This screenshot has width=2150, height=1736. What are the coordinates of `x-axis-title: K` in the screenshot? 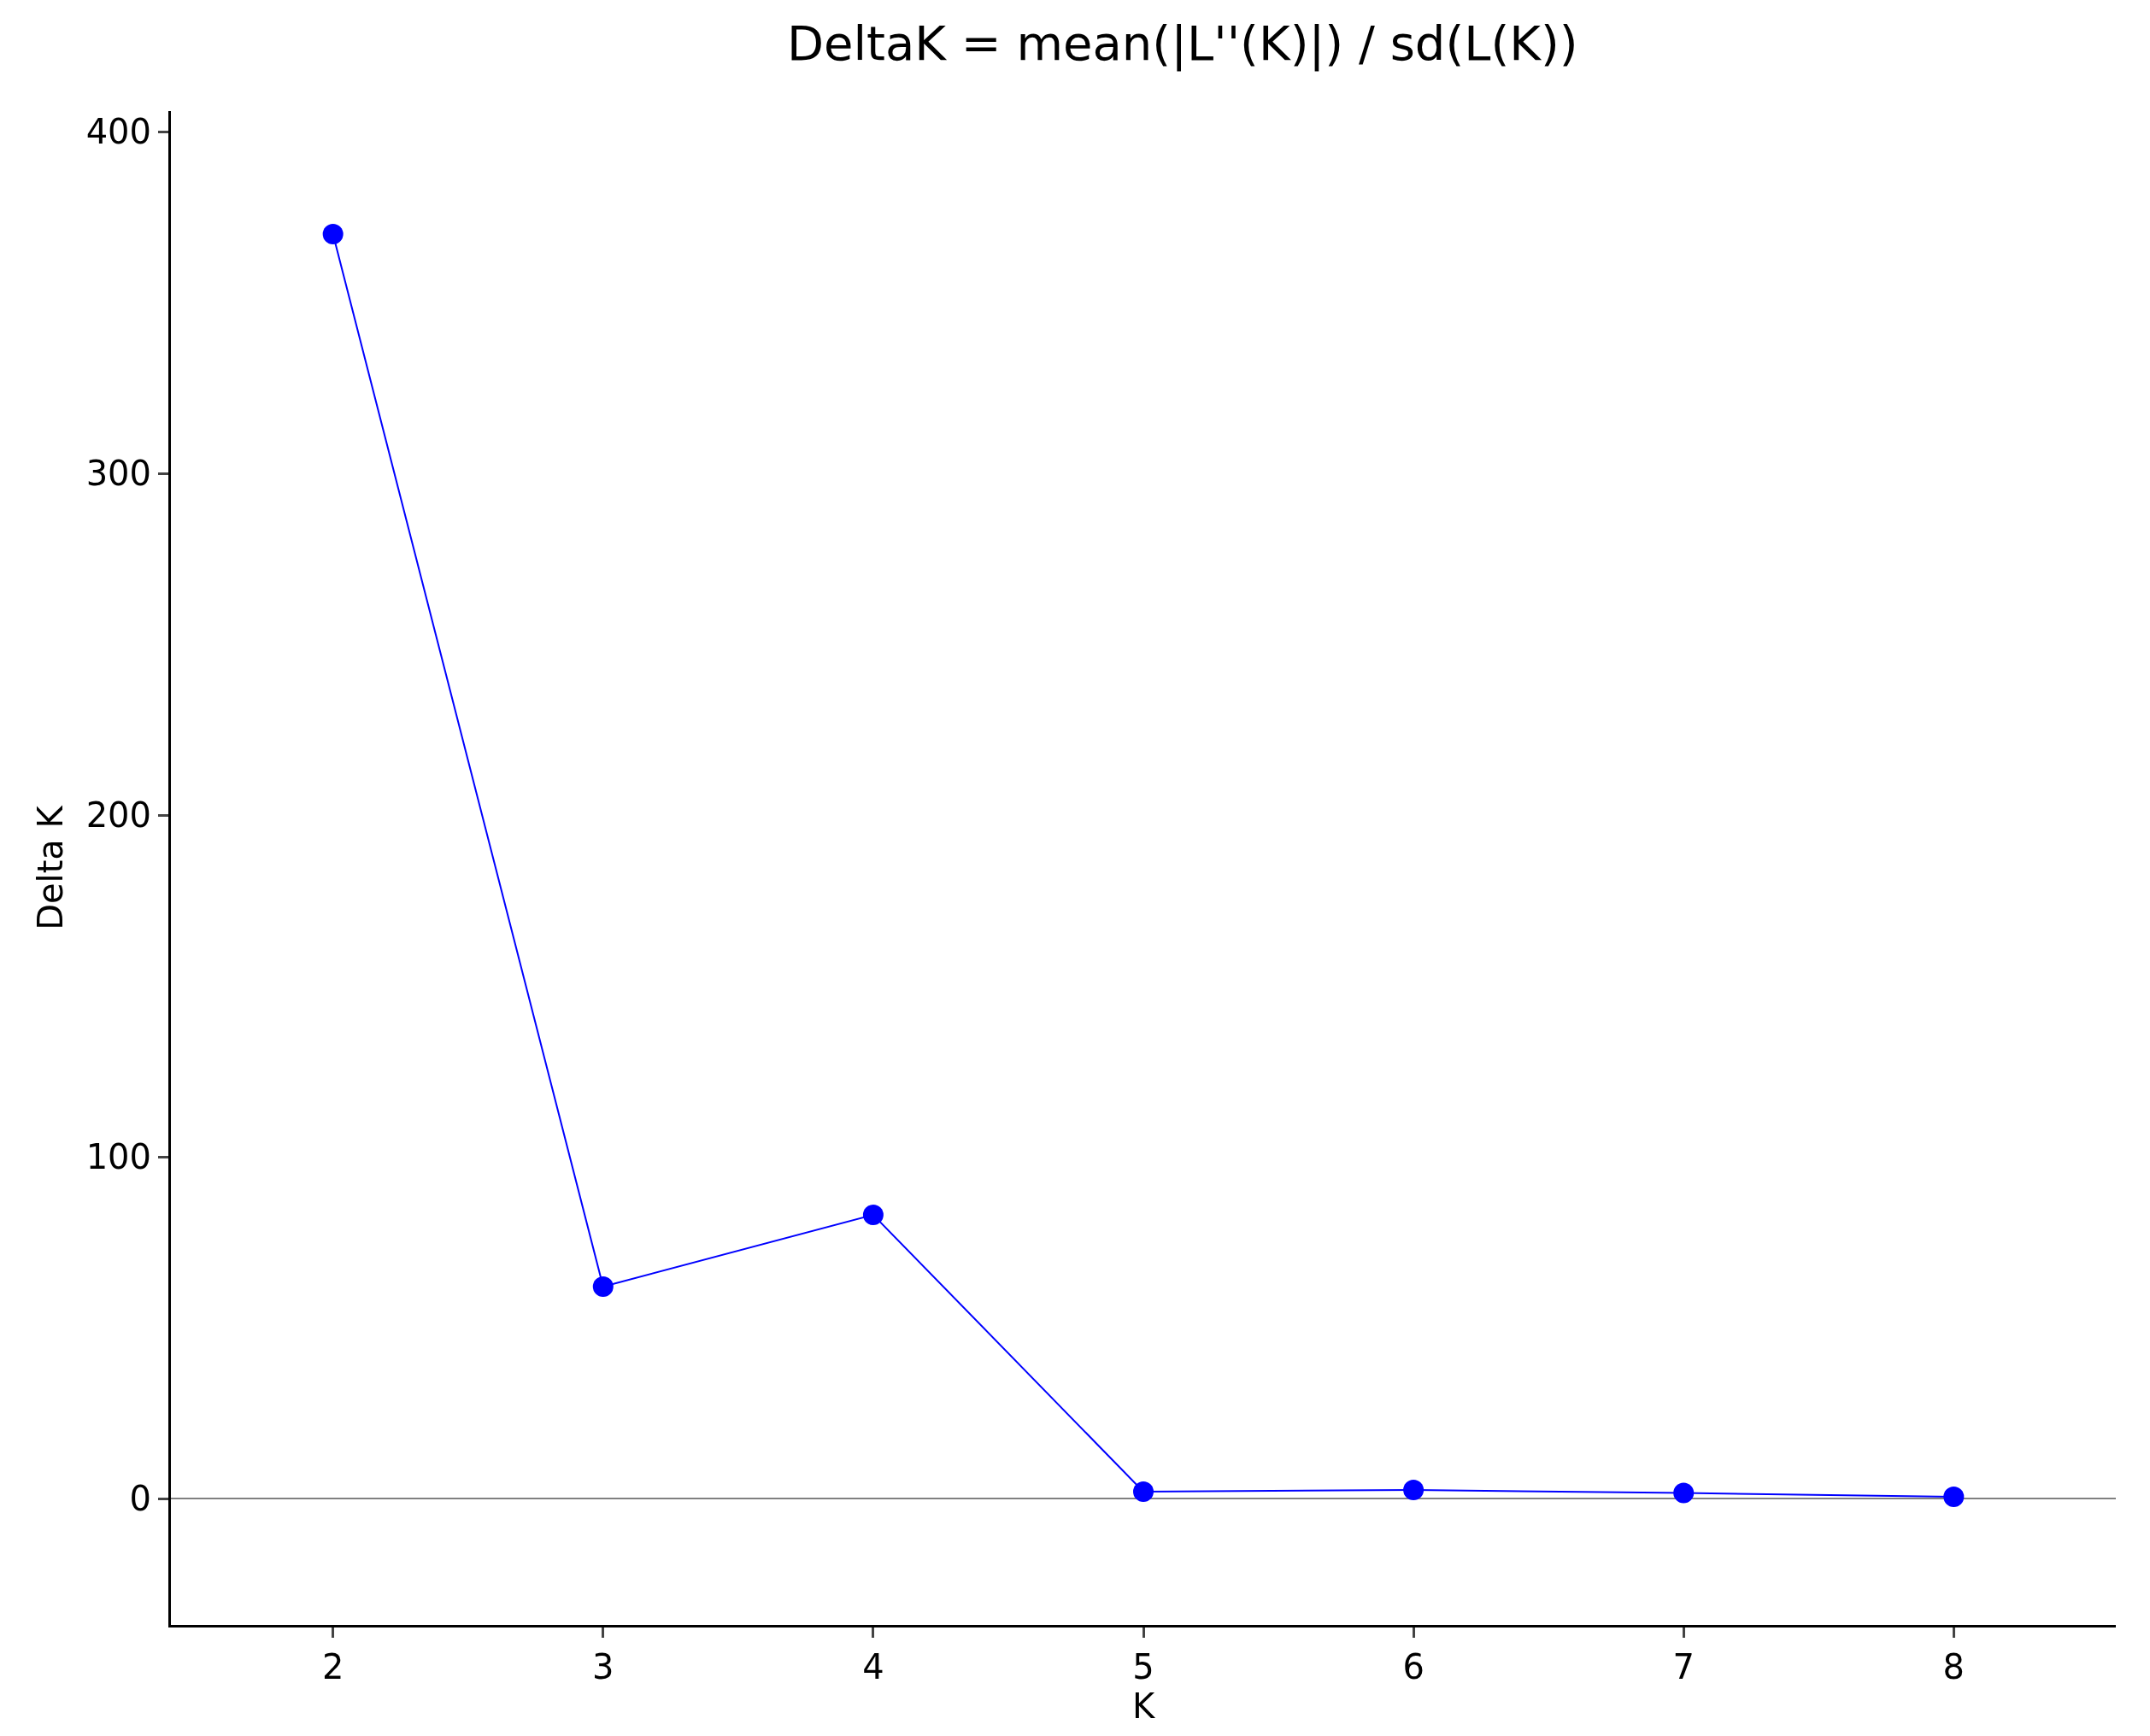 It's located at (1143, 1706).